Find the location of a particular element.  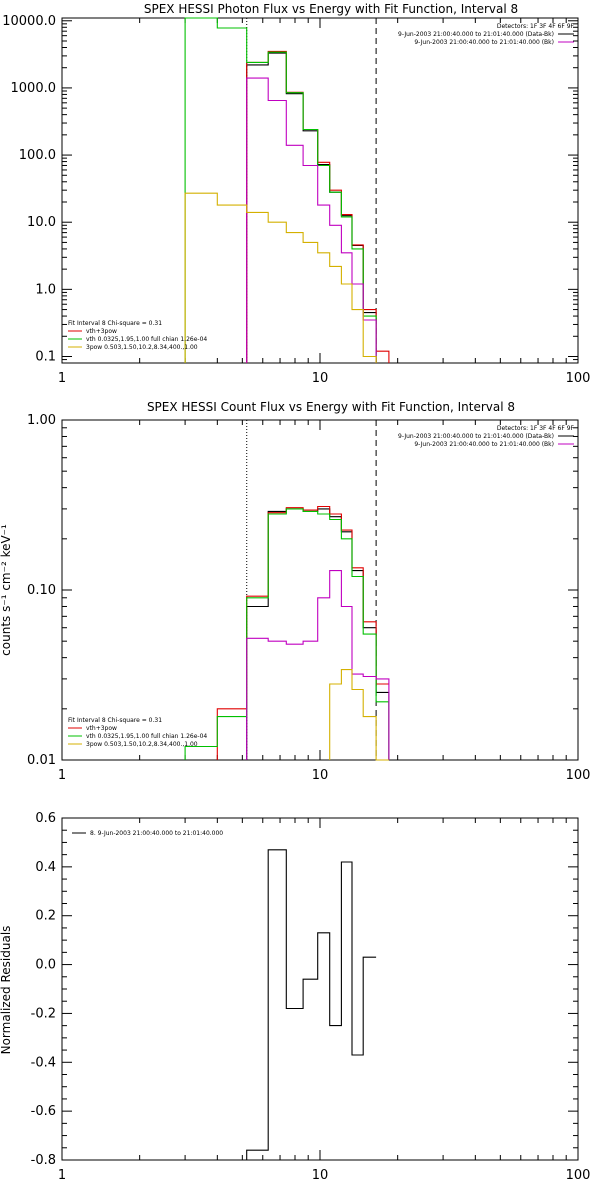

count-flux-legend-fit-entry: vth+3pow is located at coordinates (101, 728).